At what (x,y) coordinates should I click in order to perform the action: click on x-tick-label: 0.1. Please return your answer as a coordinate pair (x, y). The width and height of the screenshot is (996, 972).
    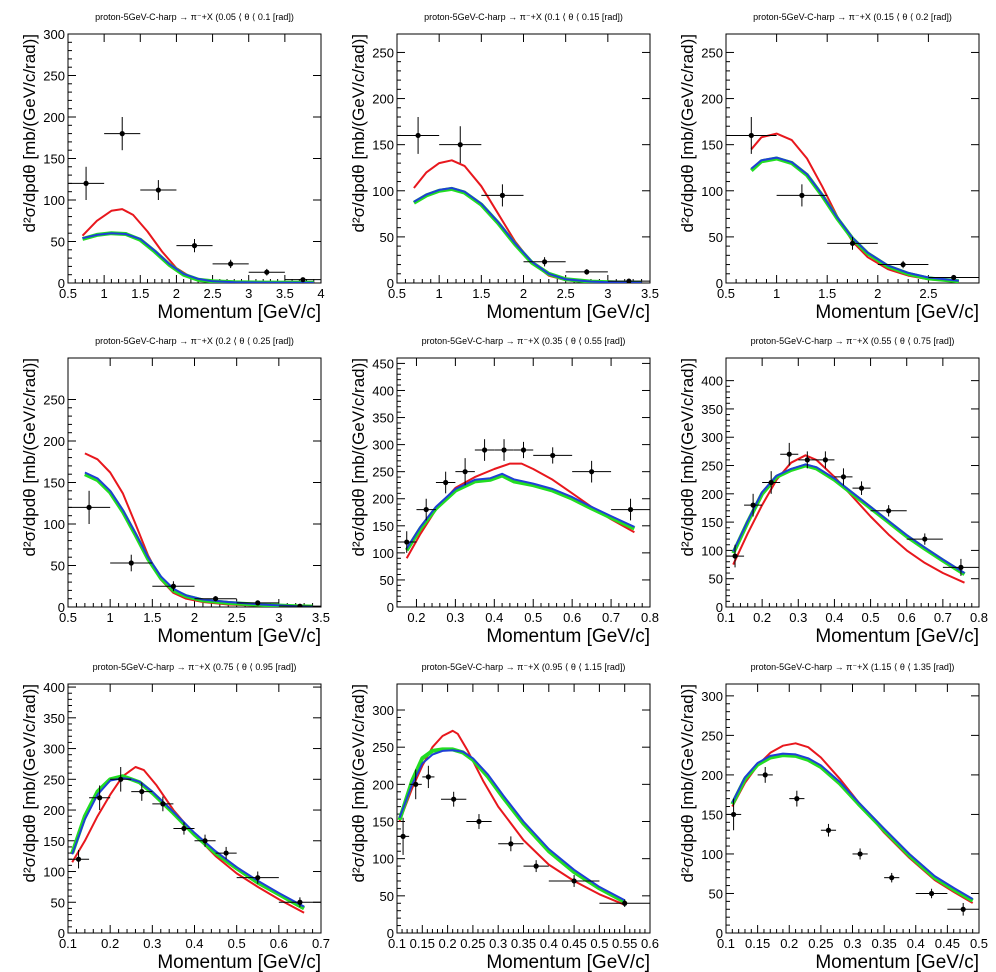
    Looking at the image, I should click on (726, 943).